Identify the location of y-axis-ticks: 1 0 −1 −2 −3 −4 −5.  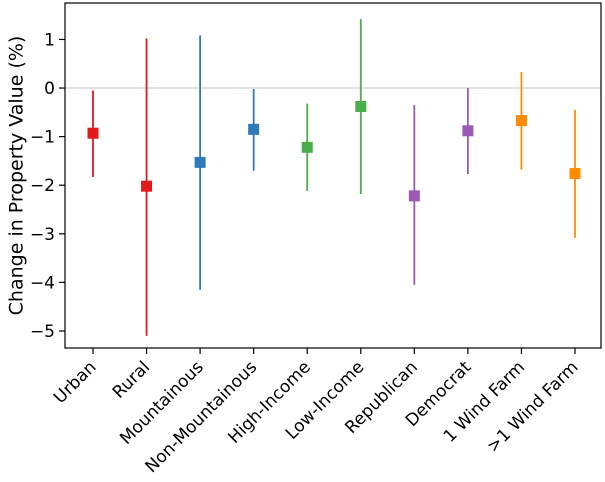
(47, 186).